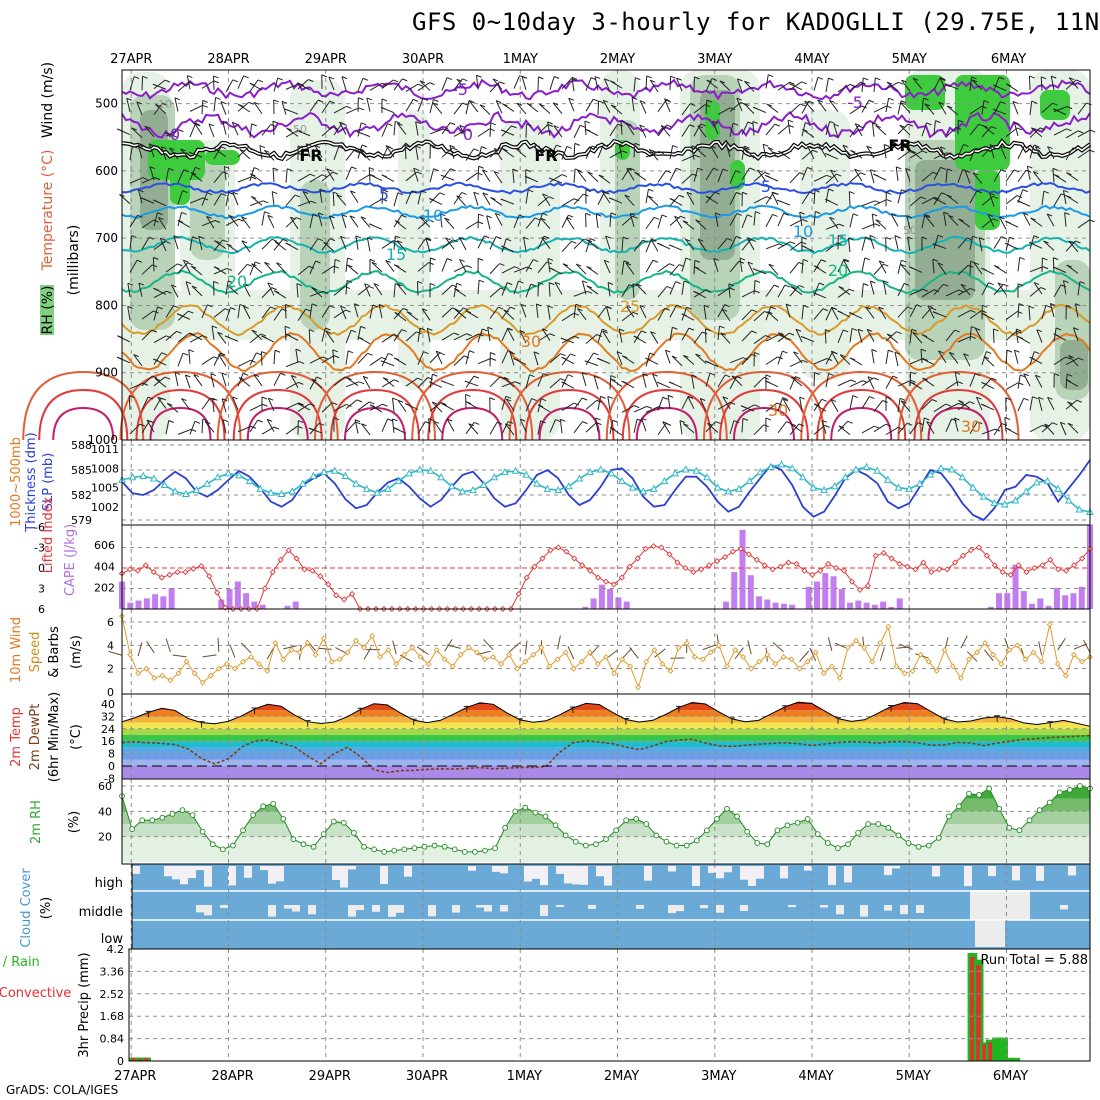 This screenshot has width=1100, height=1100. I want to click on slp-tick-label: 1002, so click(105, 507).